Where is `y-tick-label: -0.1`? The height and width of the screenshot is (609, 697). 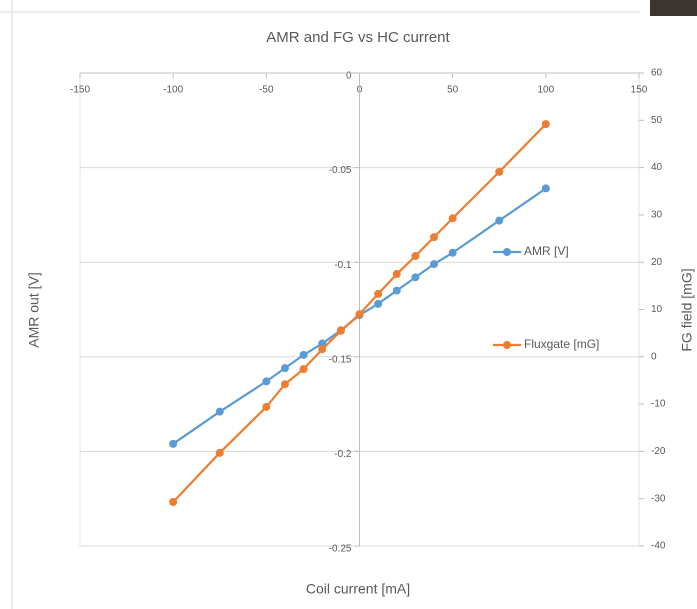
y-tick-label: -0.1 is located at coordinates (343, 265).